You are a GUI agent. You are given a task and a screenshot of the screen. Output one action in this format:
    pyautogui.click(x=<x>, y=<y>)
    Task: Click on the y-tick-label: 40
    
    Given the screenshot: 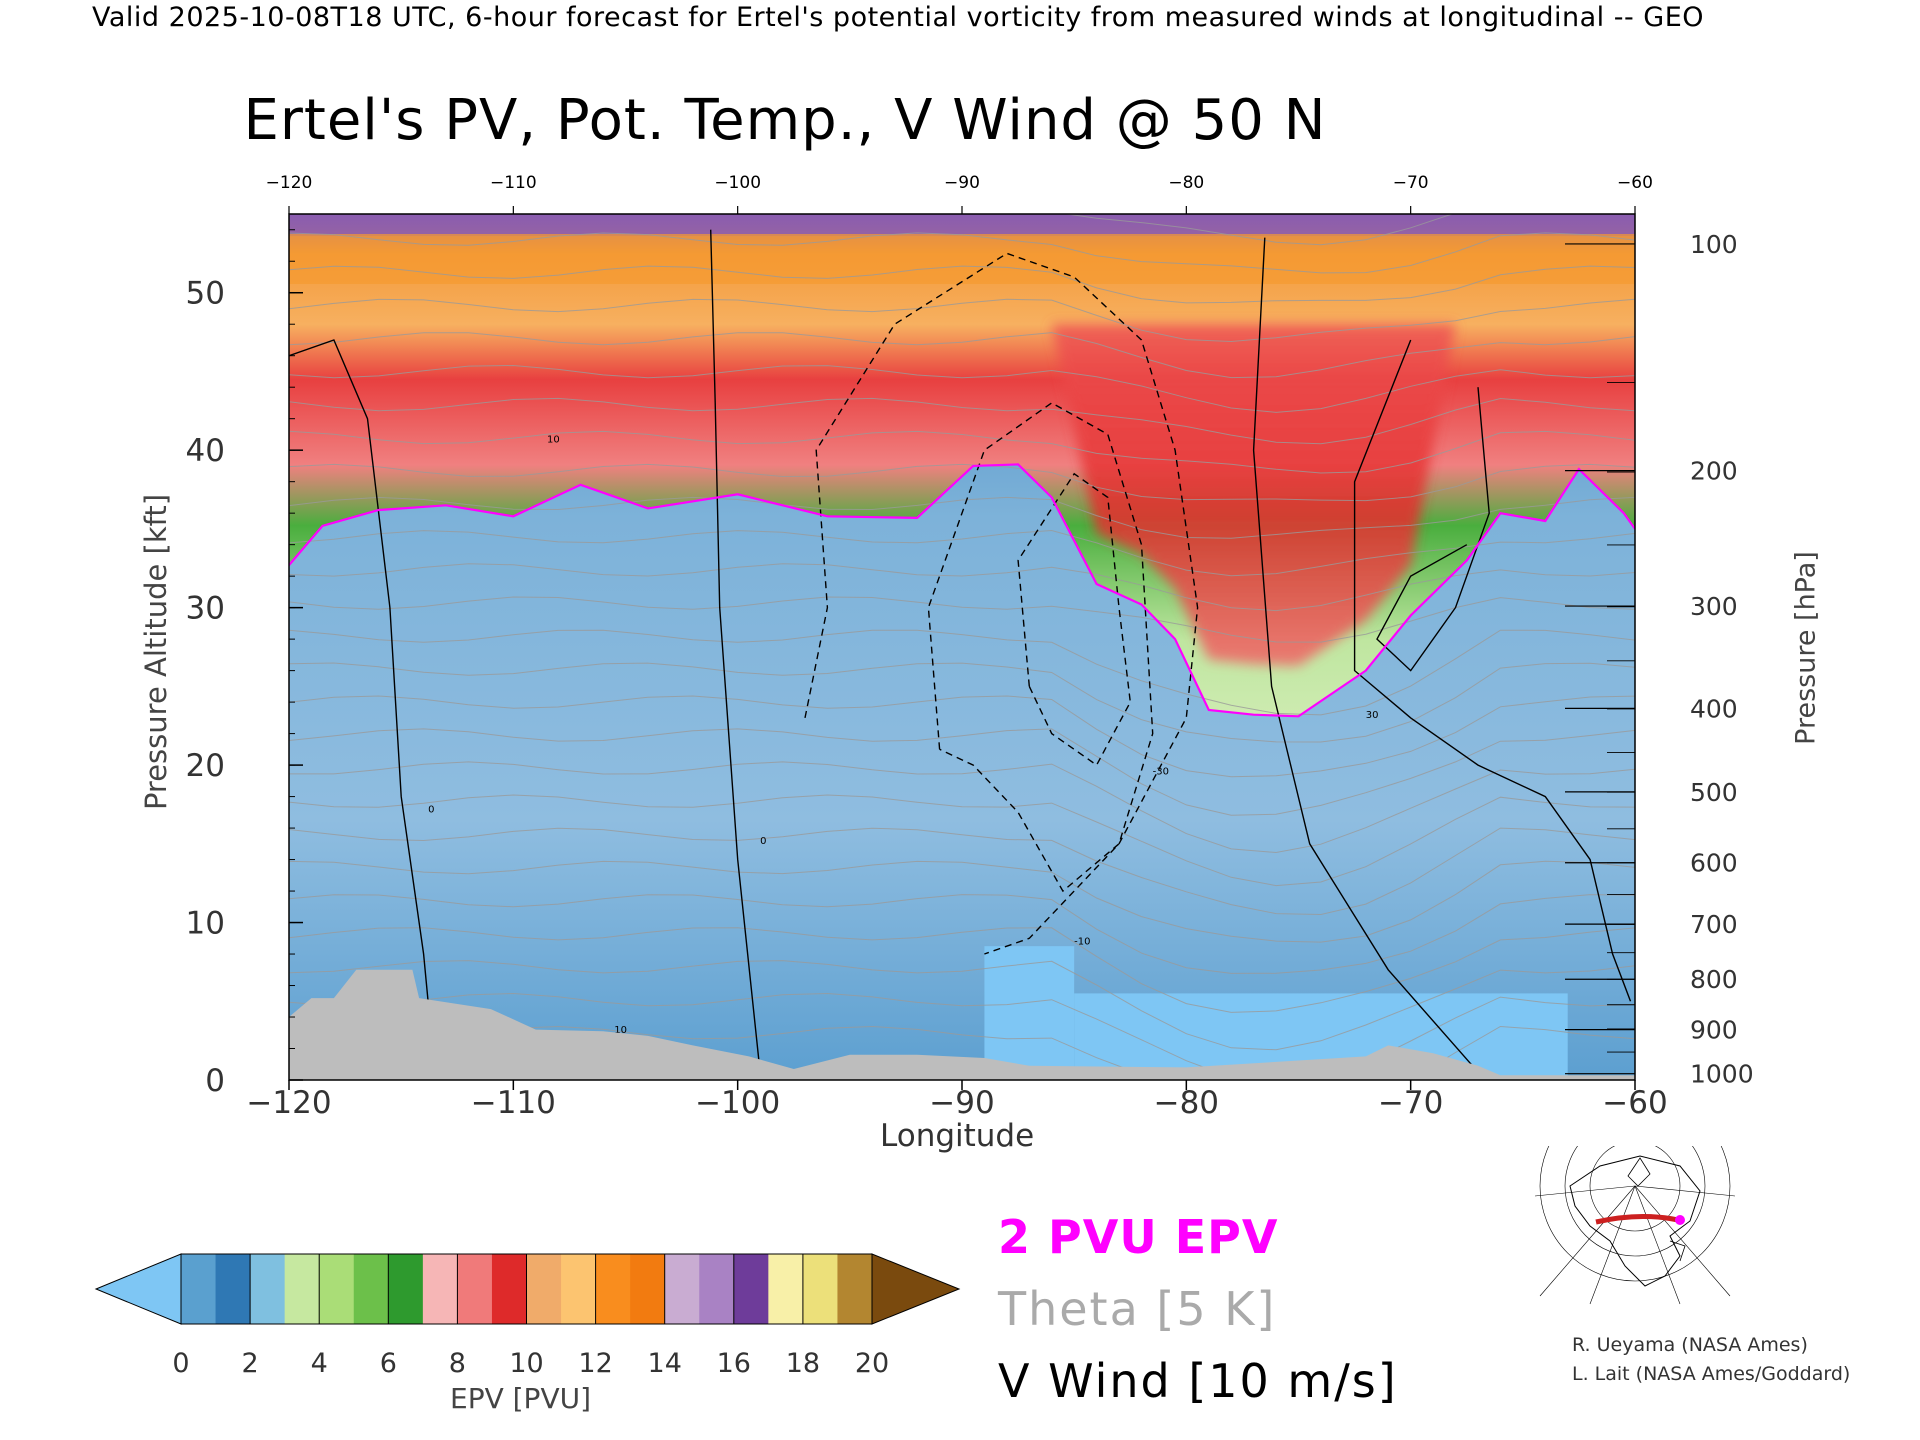 What is the action you would take?
    pyautogui.click(x=205, y=451)
    